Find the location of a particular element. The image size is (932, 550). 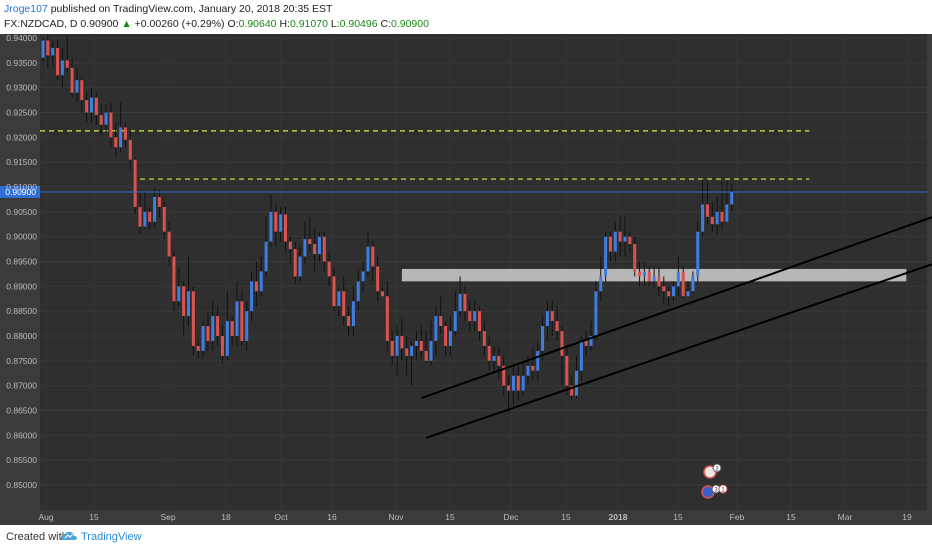

footer: Created with TradingView is located at coordinates (466, 537).